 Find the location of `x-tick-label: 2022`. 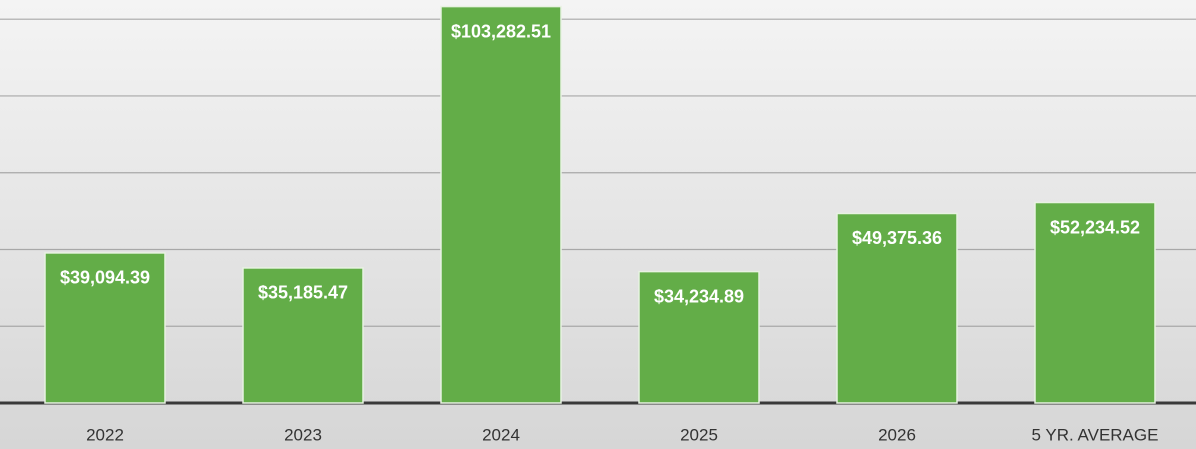

x-tick-label: 2022 is located at coordinates (105, 434).